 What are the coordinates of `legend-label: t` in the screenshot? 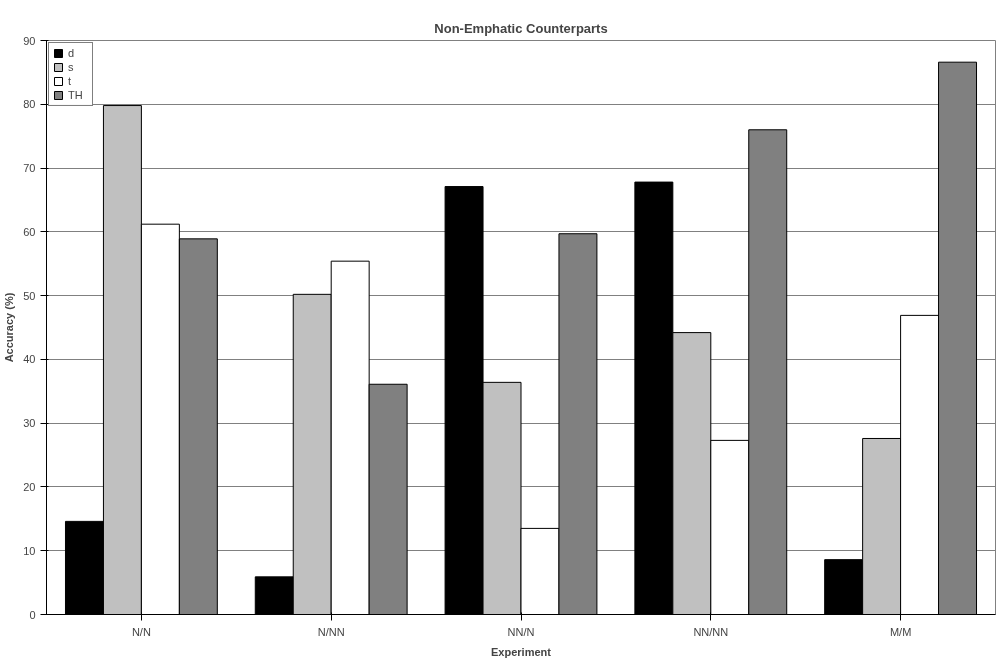 It's located at (70, 81).